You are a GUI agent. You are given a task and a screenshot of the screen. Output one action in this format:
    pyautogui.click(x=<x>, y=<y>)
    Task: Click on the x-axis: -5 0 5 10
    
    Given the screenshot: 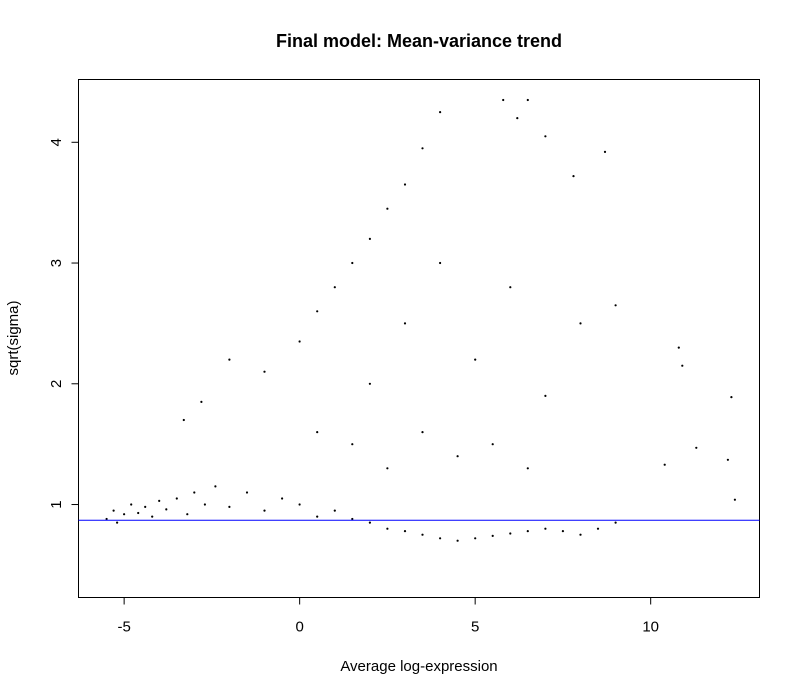 What is the action you would take?
    pyautogui.click(x=388, y=616)
    